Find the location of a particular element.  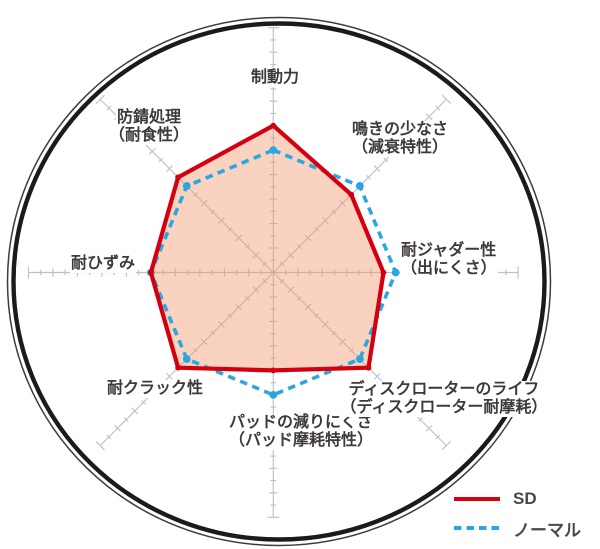

axis-label-crack: 耐クラック性 is located at coordinates (155, 389).